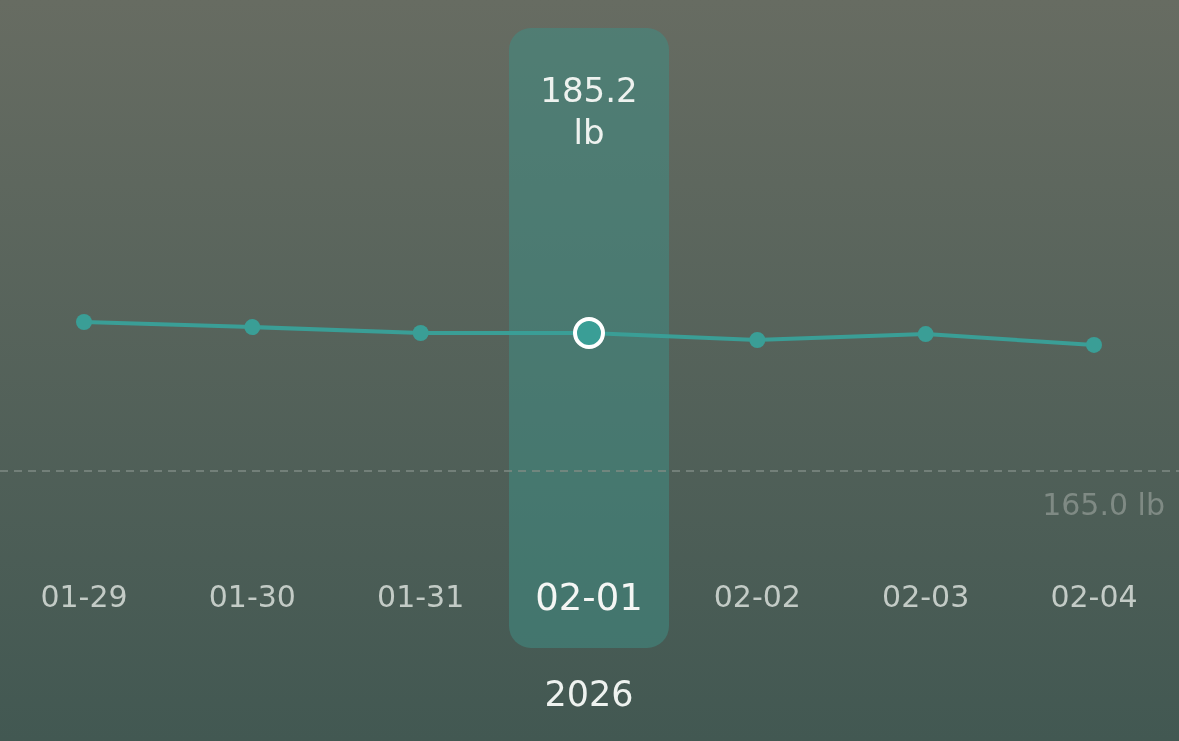 This screenshot has width=1179, height=741. Describe the element at coordinates (1094, 596) in the screenshot. I see `x-tick-label: 02-04` at that location.